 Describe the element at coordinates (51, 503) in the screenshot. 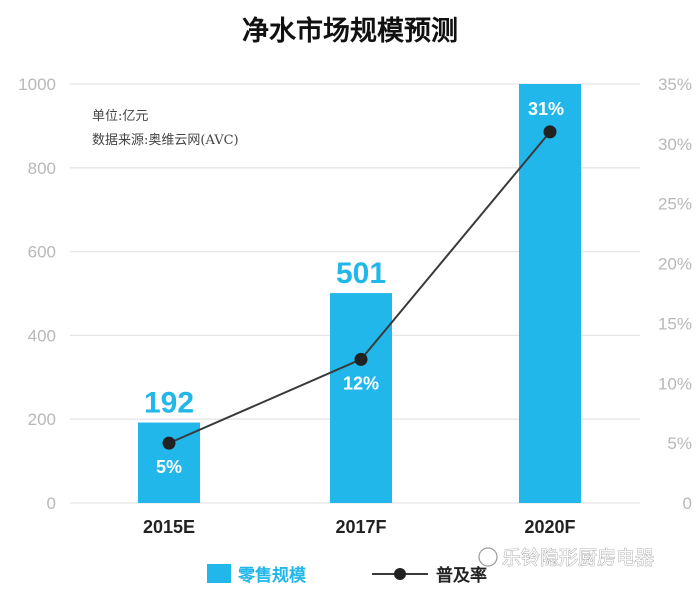

I see `y-left-tick-label: 0` at that location.